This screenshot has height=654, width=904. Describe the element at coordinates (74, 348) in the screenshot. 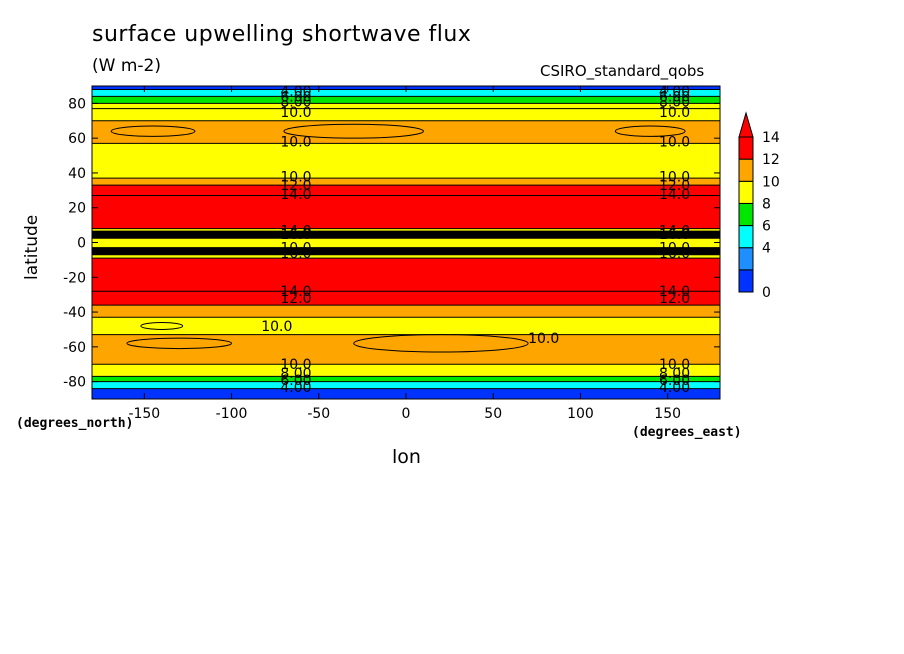

I see `y-tick-label: -60` at that location.